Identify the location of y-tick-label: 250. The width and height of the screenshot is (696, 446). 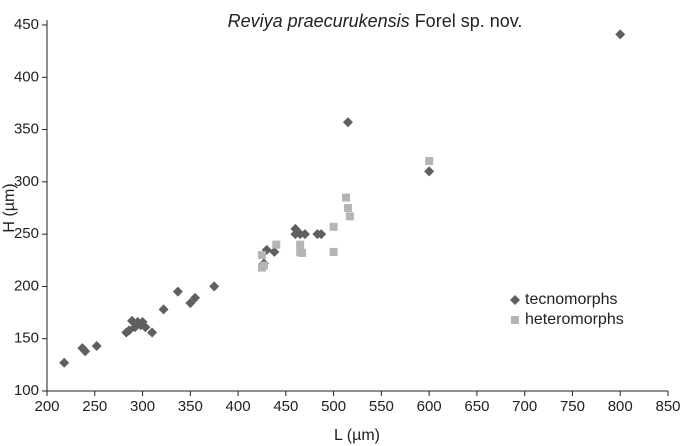
(26, 233).